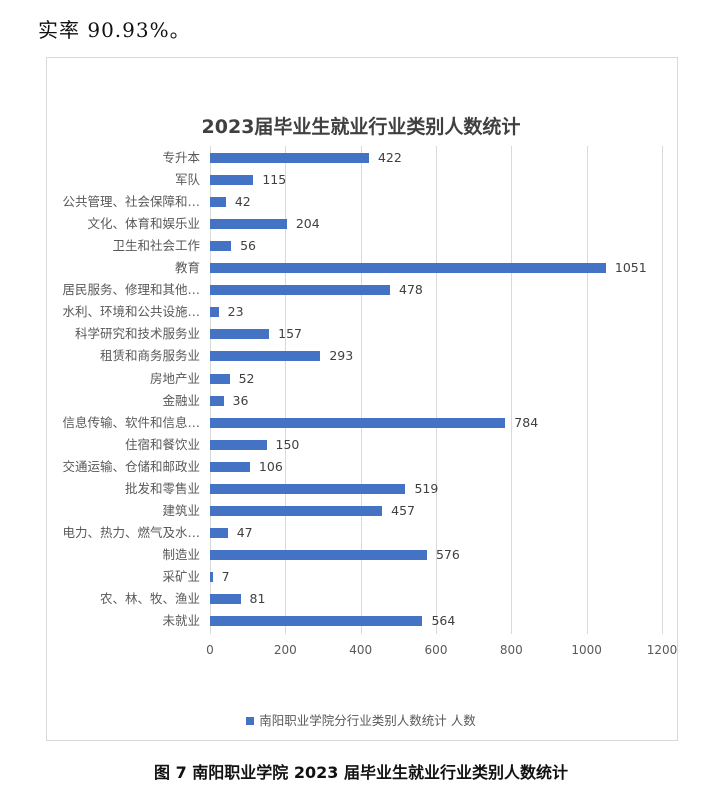  What do you see at coordinates (361, 127) in the screenshot?
I see `chart-title: 2023届毕业生就业行业类别人数统计` at bounding box center [361, 127].